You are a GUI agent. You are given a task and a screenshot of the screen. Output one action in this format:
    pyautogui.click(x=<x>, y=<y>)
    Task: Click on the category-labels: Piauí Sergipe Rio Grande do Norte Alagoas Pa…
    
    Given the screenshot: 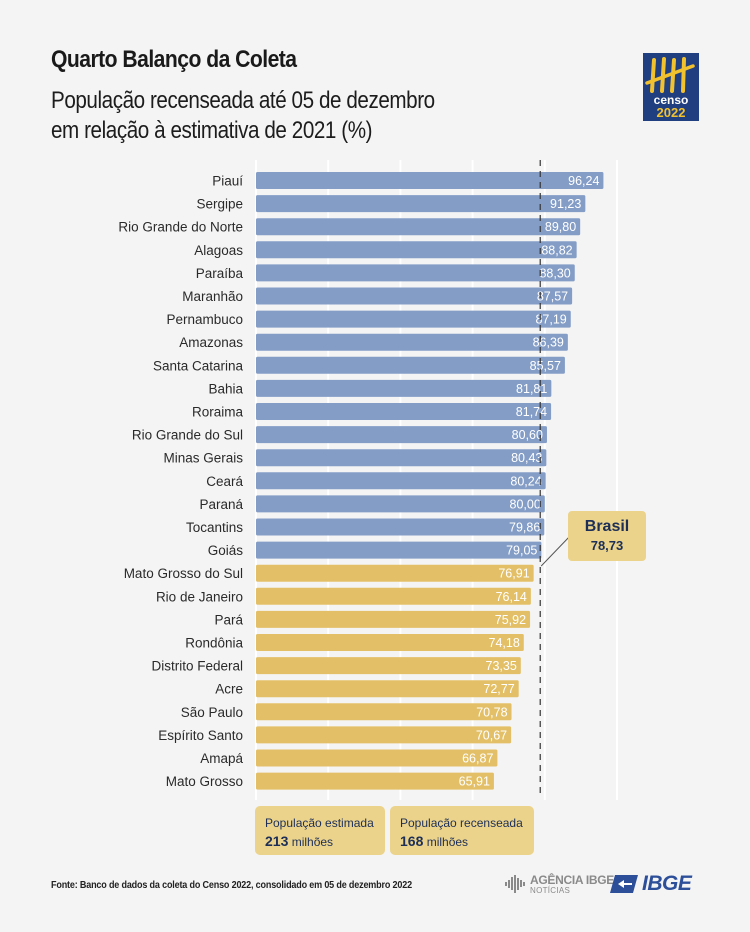 What is the action you would take?
    pyautogui.click(x=180, y=482)
    